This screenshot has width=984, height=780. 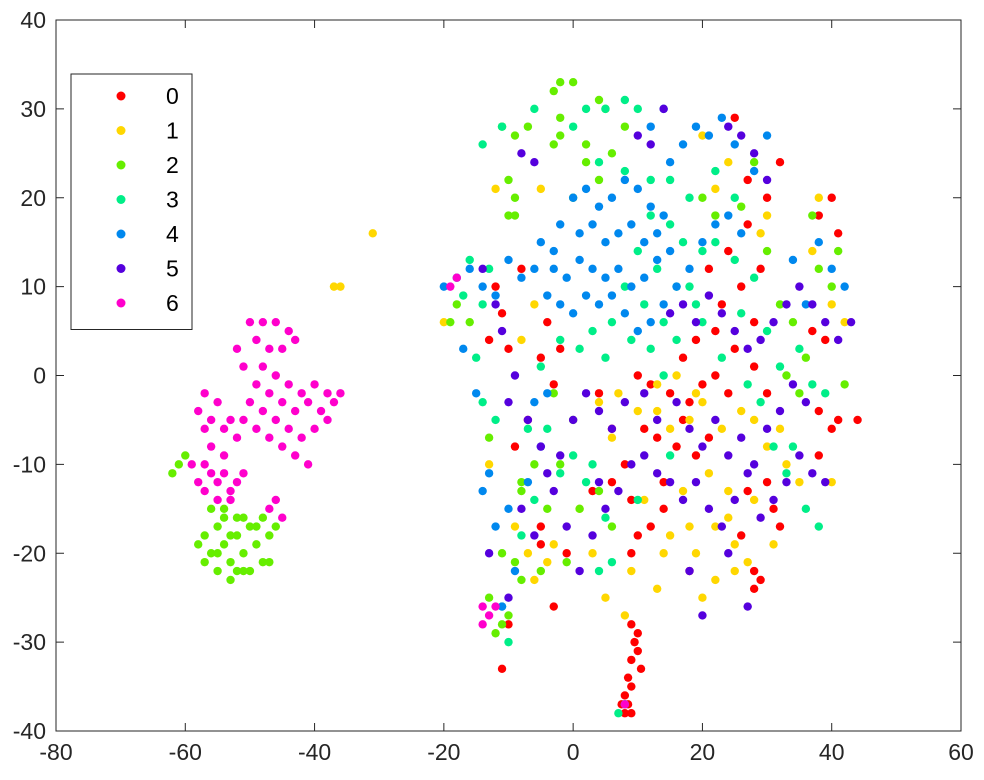 I want to click on legend-label: 3, so click(x=172, y=200).